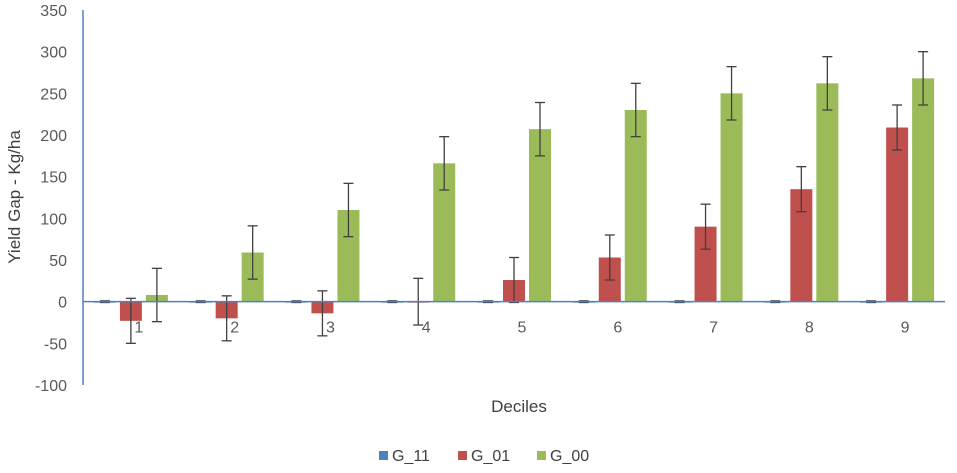  Describe the element at coordinates (569, 456) in the screenshot. I see `legend-label: G_00` at that location.